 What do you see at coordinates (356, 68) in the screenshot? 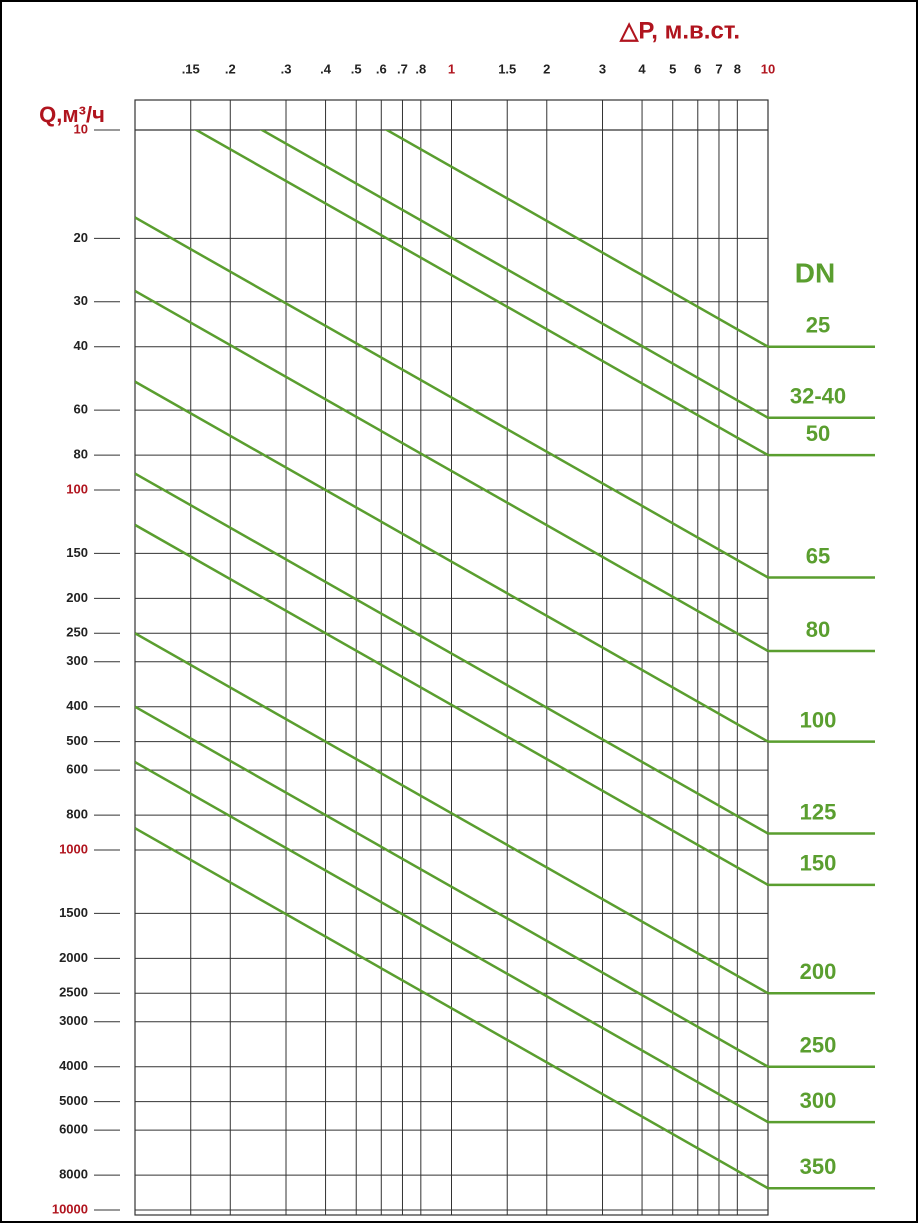
I see `x-tick-label: .5` at bounding box center [356, 68].